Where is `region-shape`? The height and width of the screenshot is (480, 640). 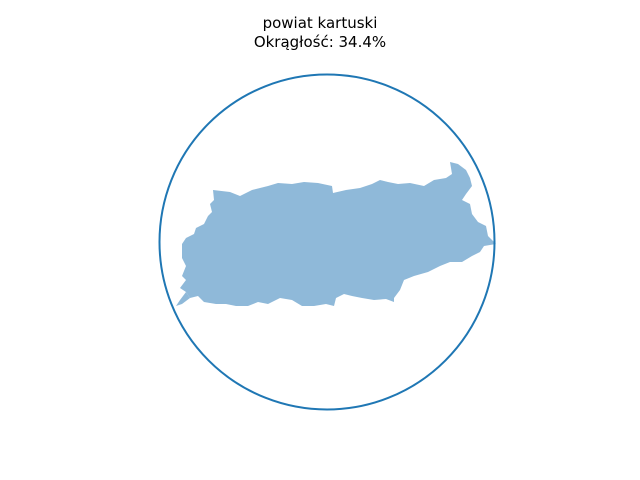 region-shape is located at coordinates (338, 234).